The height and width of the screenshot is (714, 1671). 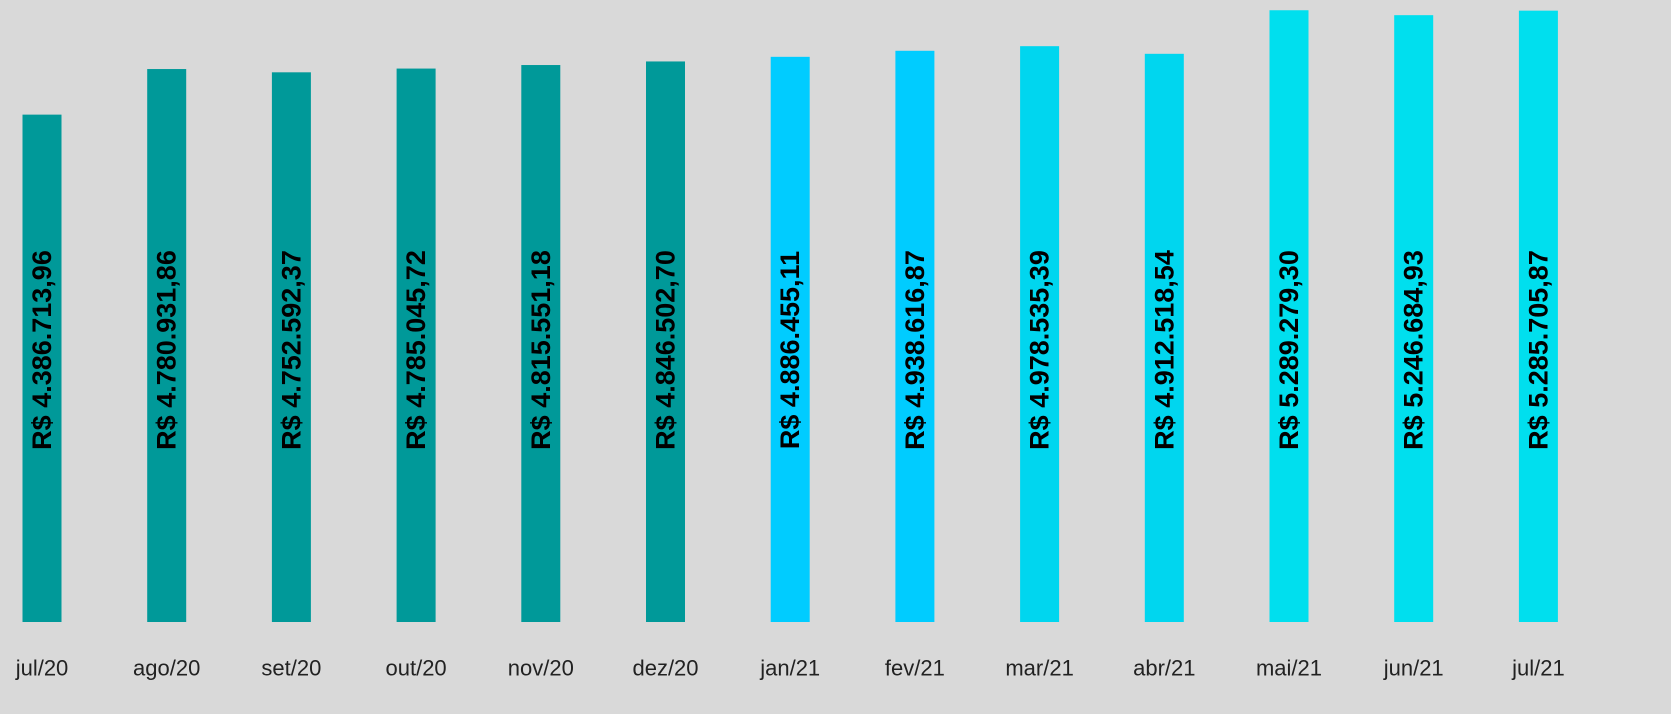 I want to click on x-tick-label-abr-21: abr/21, so click(x=1164, y=668).